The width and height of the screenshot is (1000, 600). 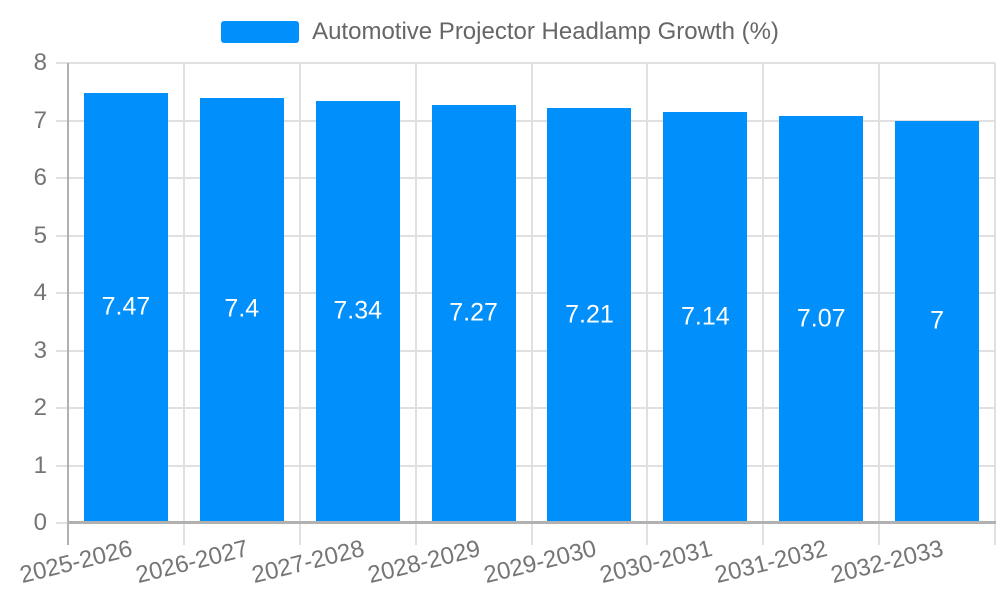 What do you see at coordinates (40, 465) in the screenshot?
I see `y-axis-label: 1` at bounding box center [40, 465].